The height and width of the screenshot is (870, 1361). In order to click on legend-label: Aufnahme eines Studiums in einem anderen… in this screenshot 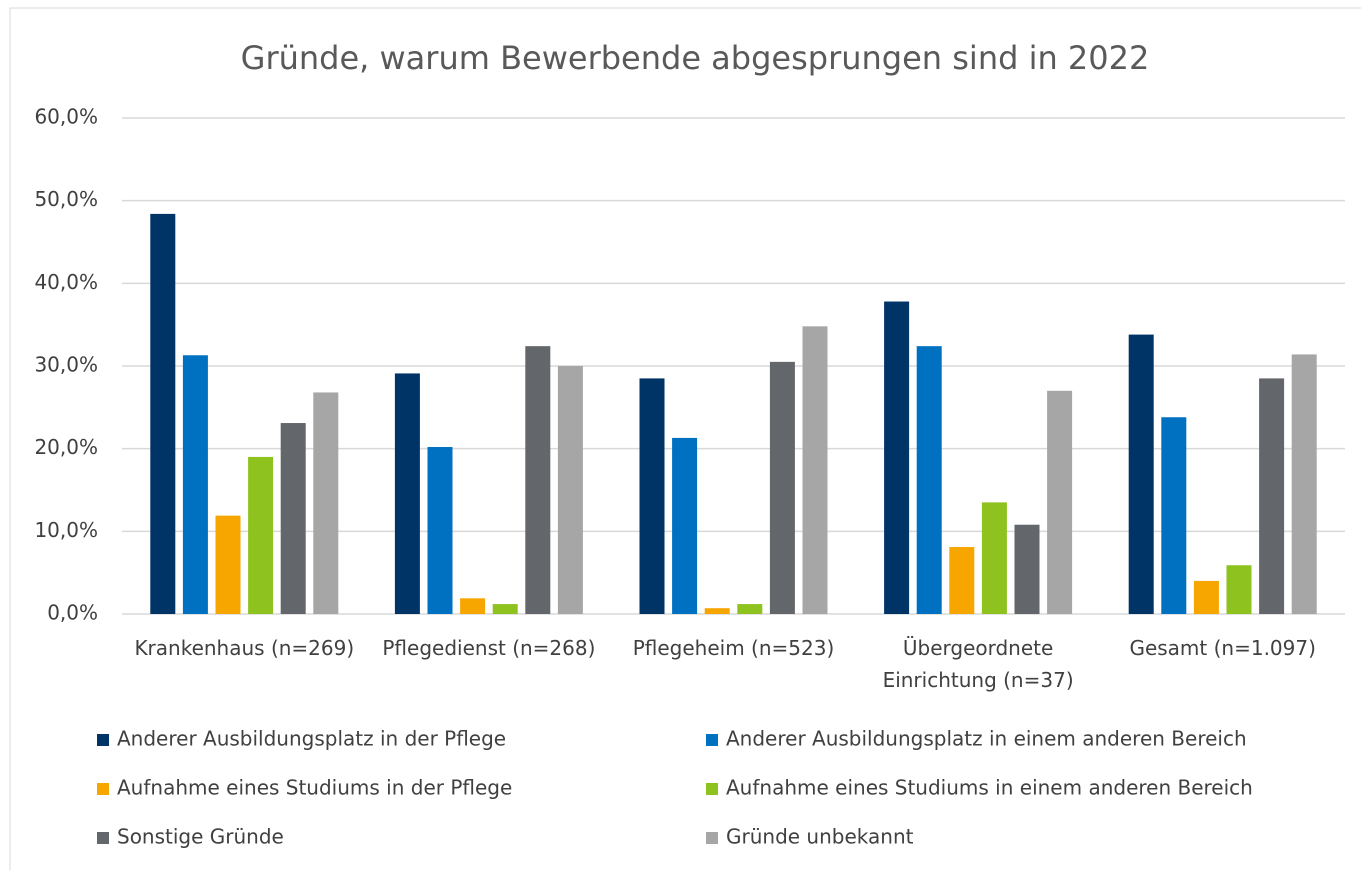, I will do `click(989, 788)`.